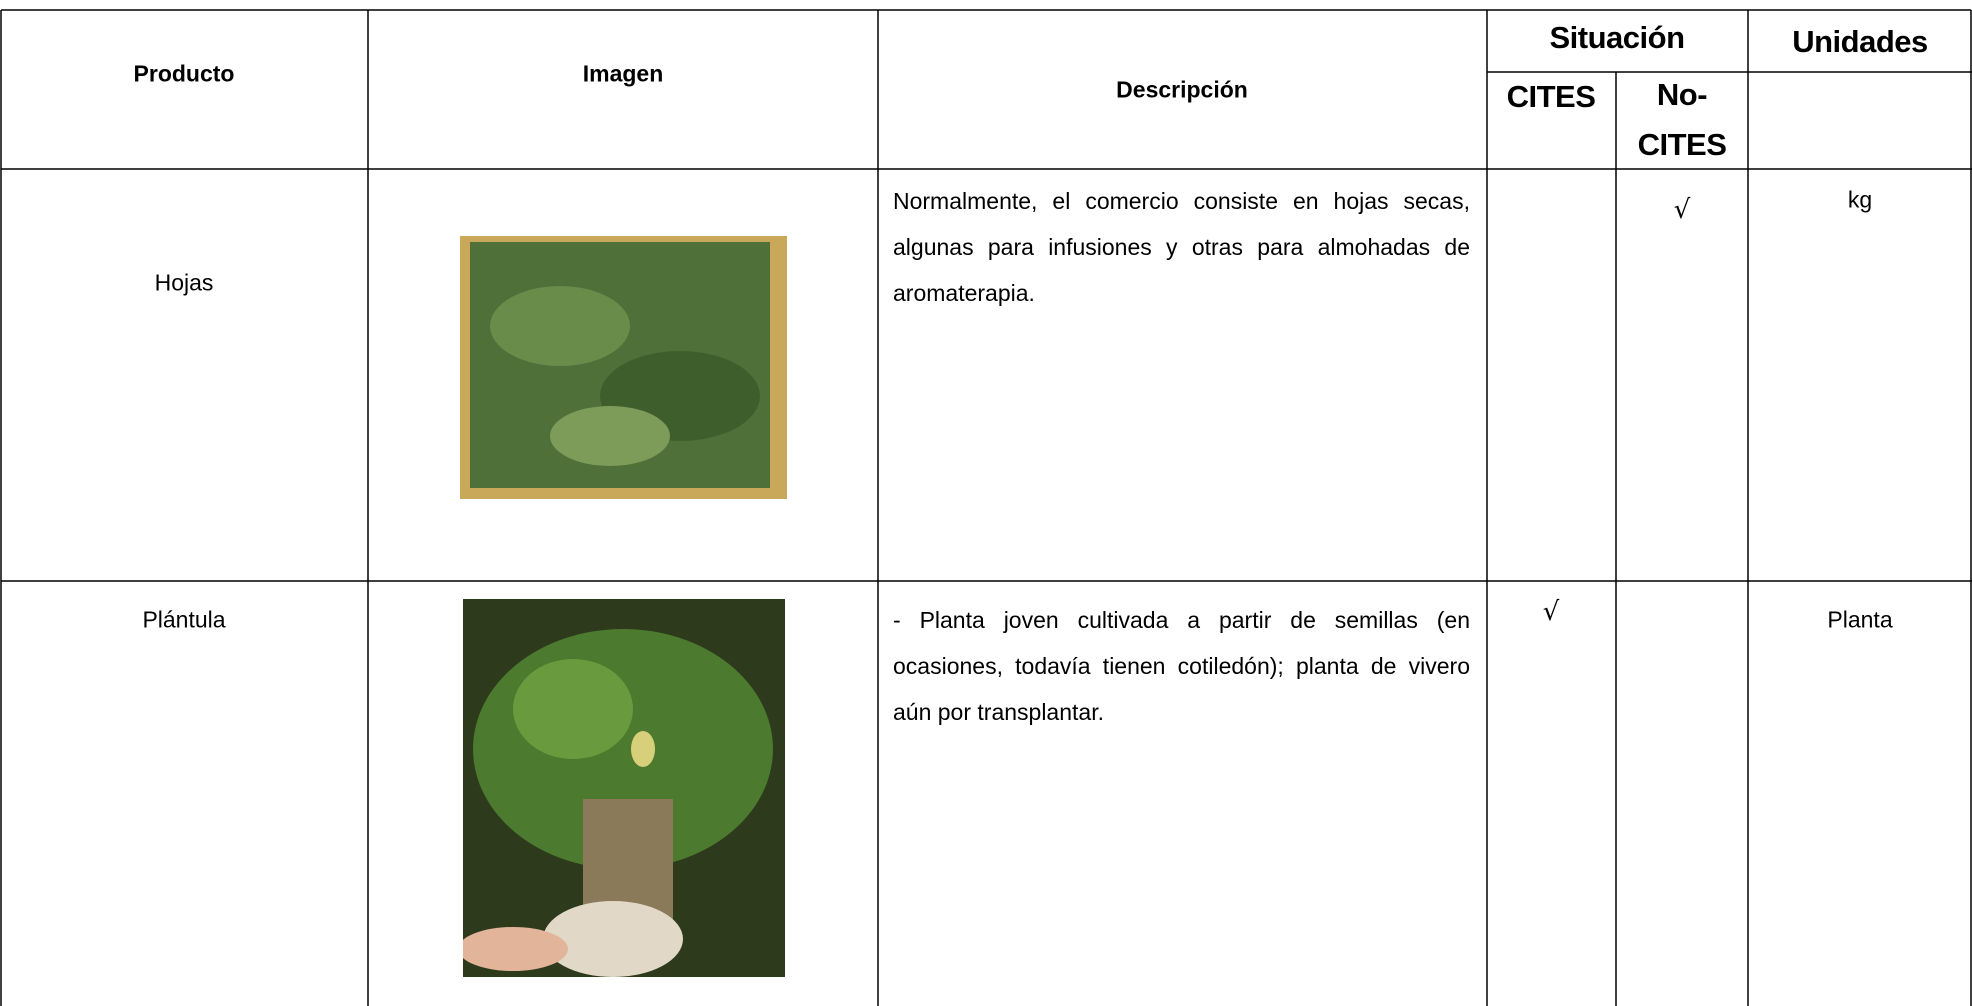 This screenshot has height=1006, width=1972. Describe the element at coordinates (624, 788) in the screenshot. I see `seedling-photo` at that location.